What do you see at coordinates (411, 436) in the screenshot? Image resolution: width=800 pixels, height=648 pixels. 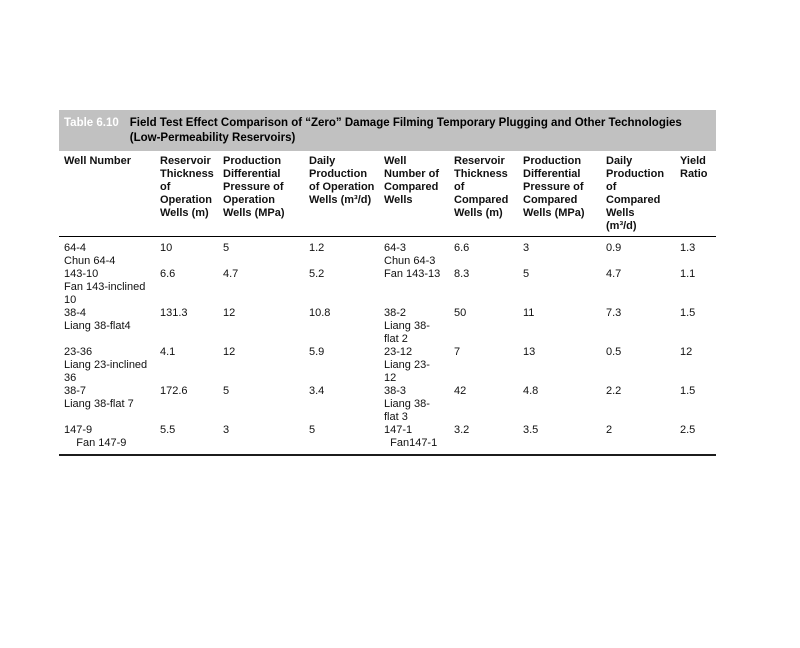 I see `table-cell: 147-1 Fan147-1` at bounding box center [411, 436].